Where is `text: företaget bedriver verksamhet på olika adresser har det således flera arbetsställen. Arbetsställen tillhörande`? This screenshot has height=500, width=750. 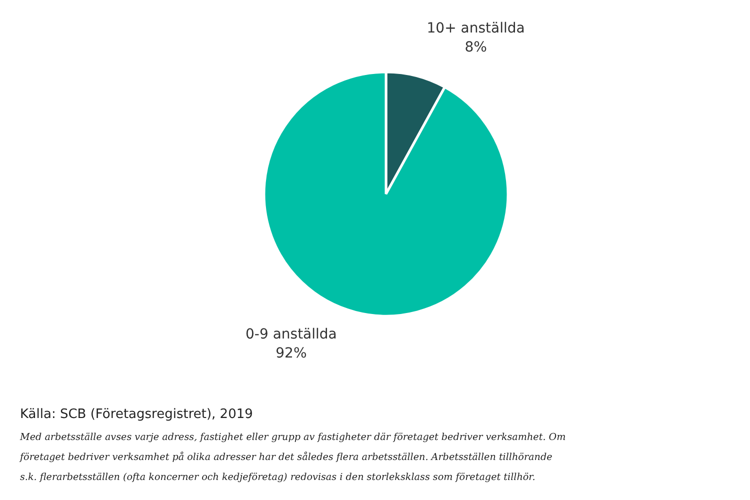
text: företaget bedriver verksamhet på olika adresser har det således flera arbetsställen. Arbetsställen tillhörande is located at coordinates (286, 457).